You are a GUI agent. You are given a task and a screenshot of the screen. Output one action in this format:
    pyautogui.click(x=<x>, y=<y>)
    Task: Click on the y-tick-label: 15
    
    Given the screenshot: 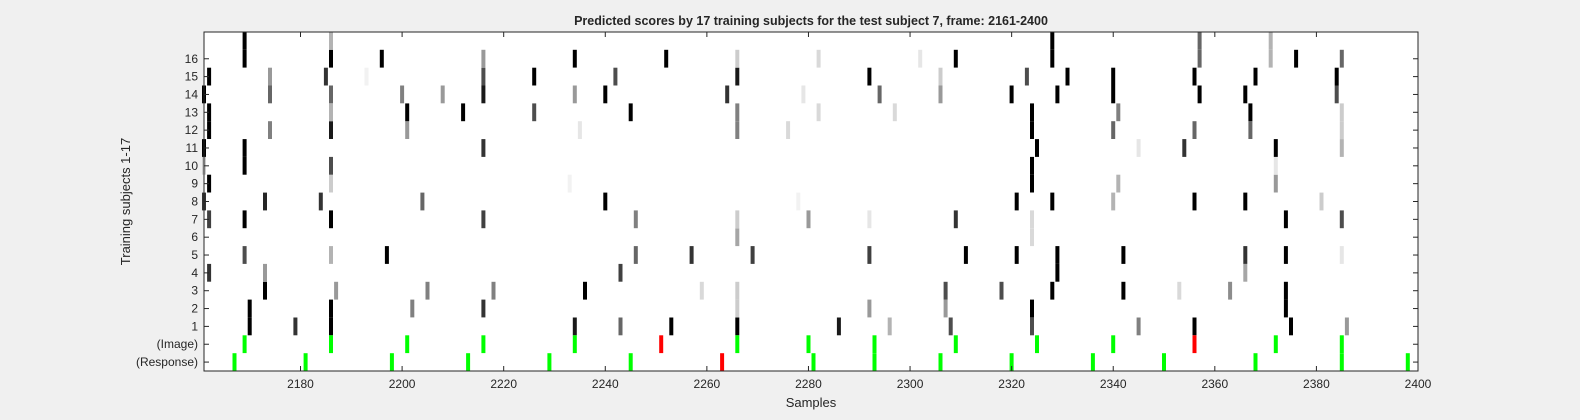 What is the action you would take?
    pyautogui.click(x=192, y=77)
    